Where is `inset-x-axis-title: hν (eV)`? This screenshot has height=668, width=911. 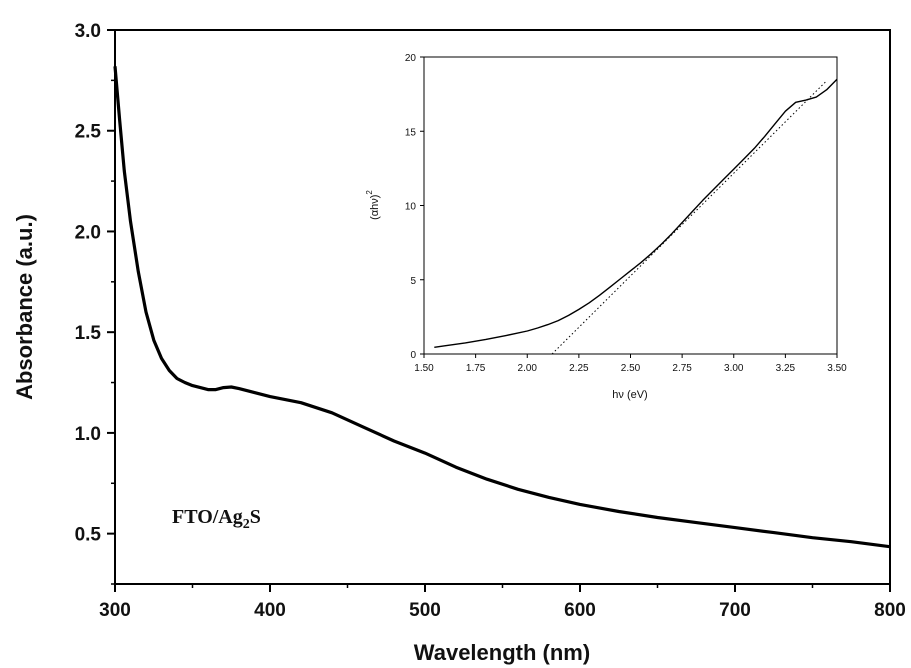 inset-x-axis-title: hν (eV) is located at coordinates (629, 395).